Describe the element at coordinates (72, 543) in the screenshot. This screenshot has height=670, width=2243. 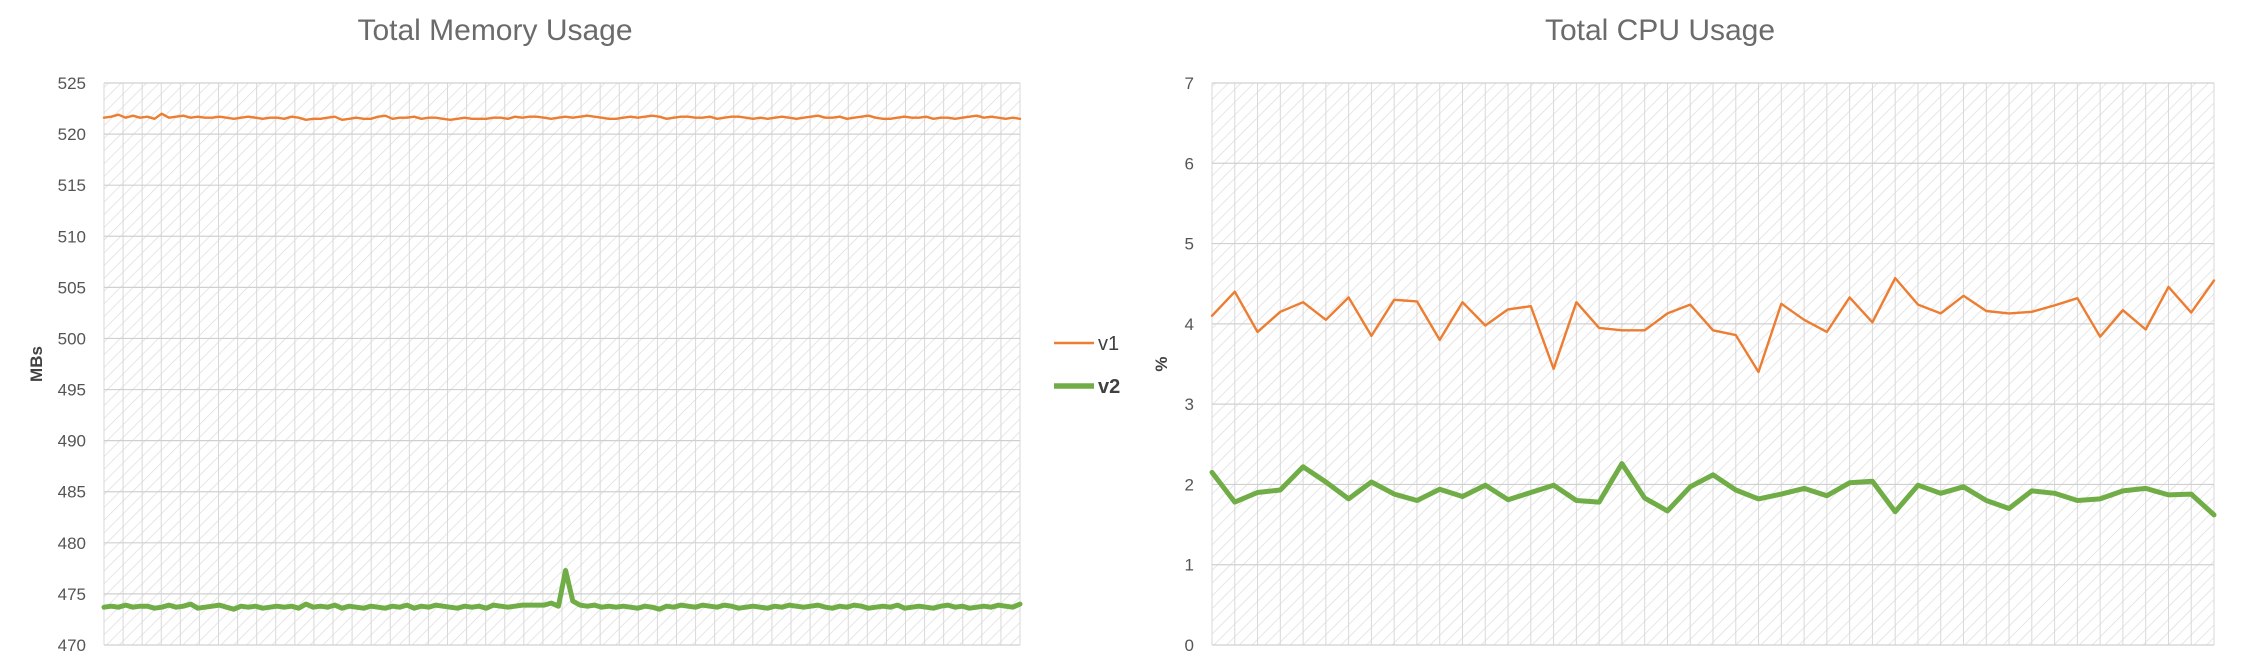
I see `memory-ytick-label: 480` at that location.